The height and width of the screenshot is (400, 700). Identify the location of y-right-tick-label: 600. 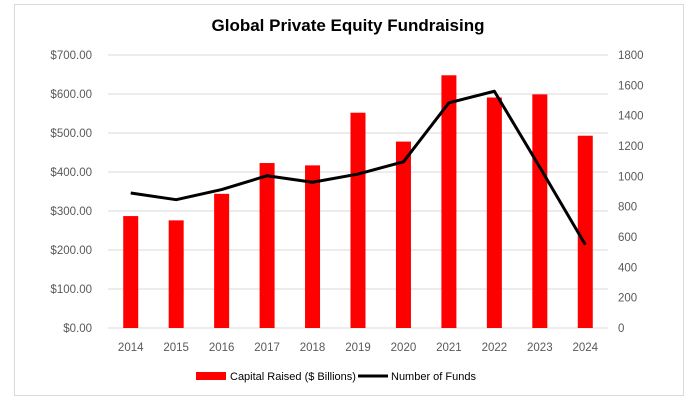
(627, 238).